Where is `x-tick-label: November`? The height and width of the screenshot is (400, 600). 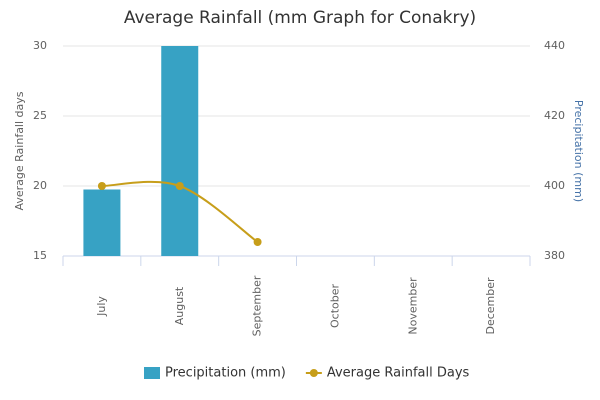
x-tick-label: November is located at coordinates (412, 306).